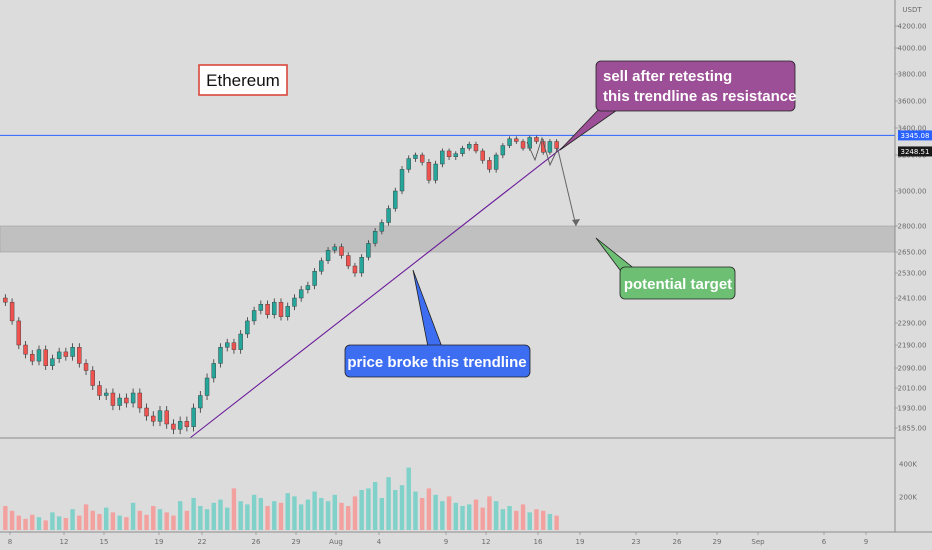  Describe the element at coordinates (567, 188) in the screenshot. I see `projection-arrow` at that location.